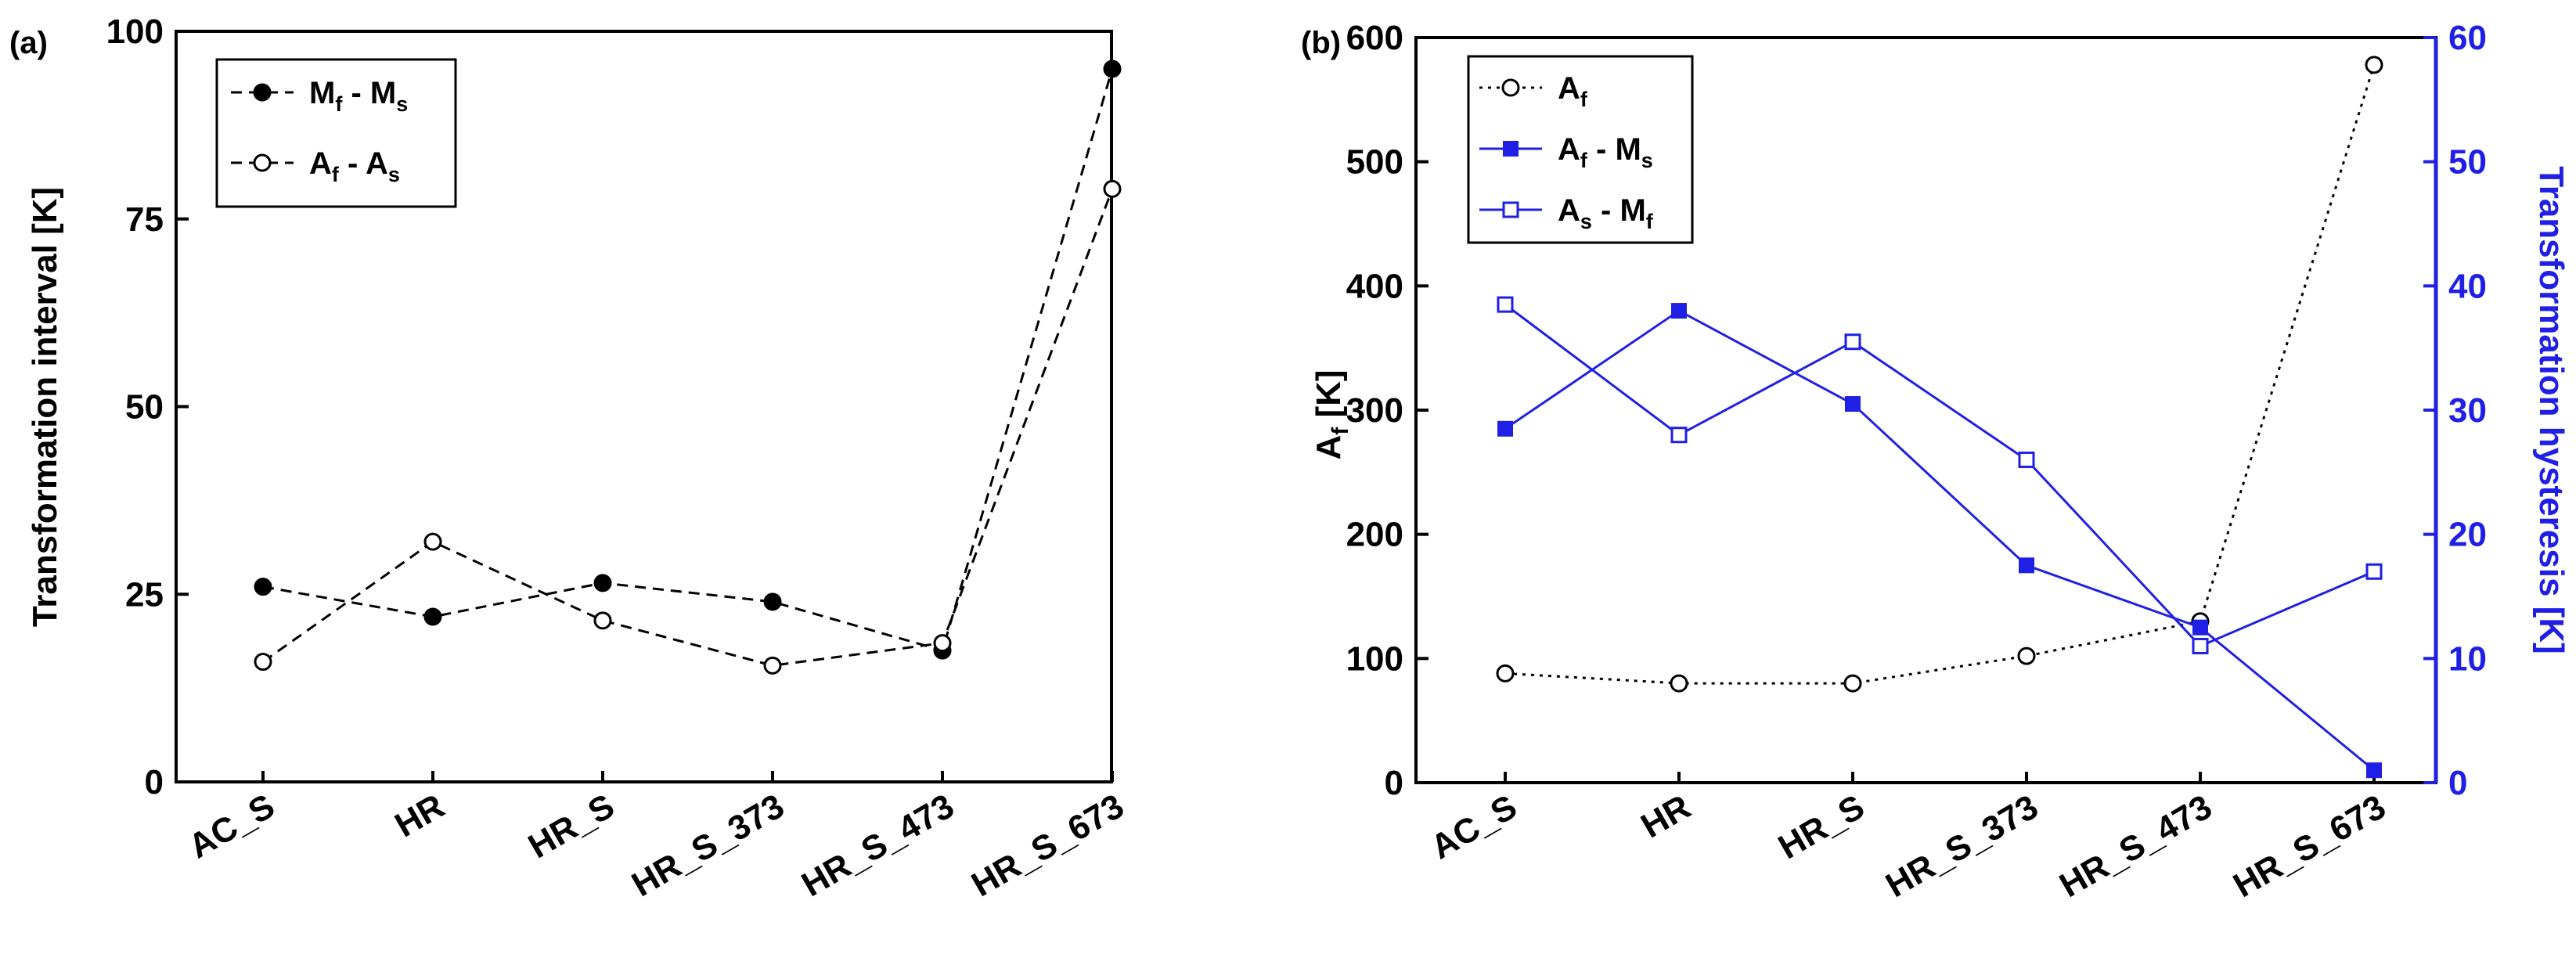 This screenshot has width=2576, height=958. What do you see at coordinates (1505, 304) in the screenshot?
I see `panel-b-point-as-mf-ac-s` at bounding box center [1505, 304].